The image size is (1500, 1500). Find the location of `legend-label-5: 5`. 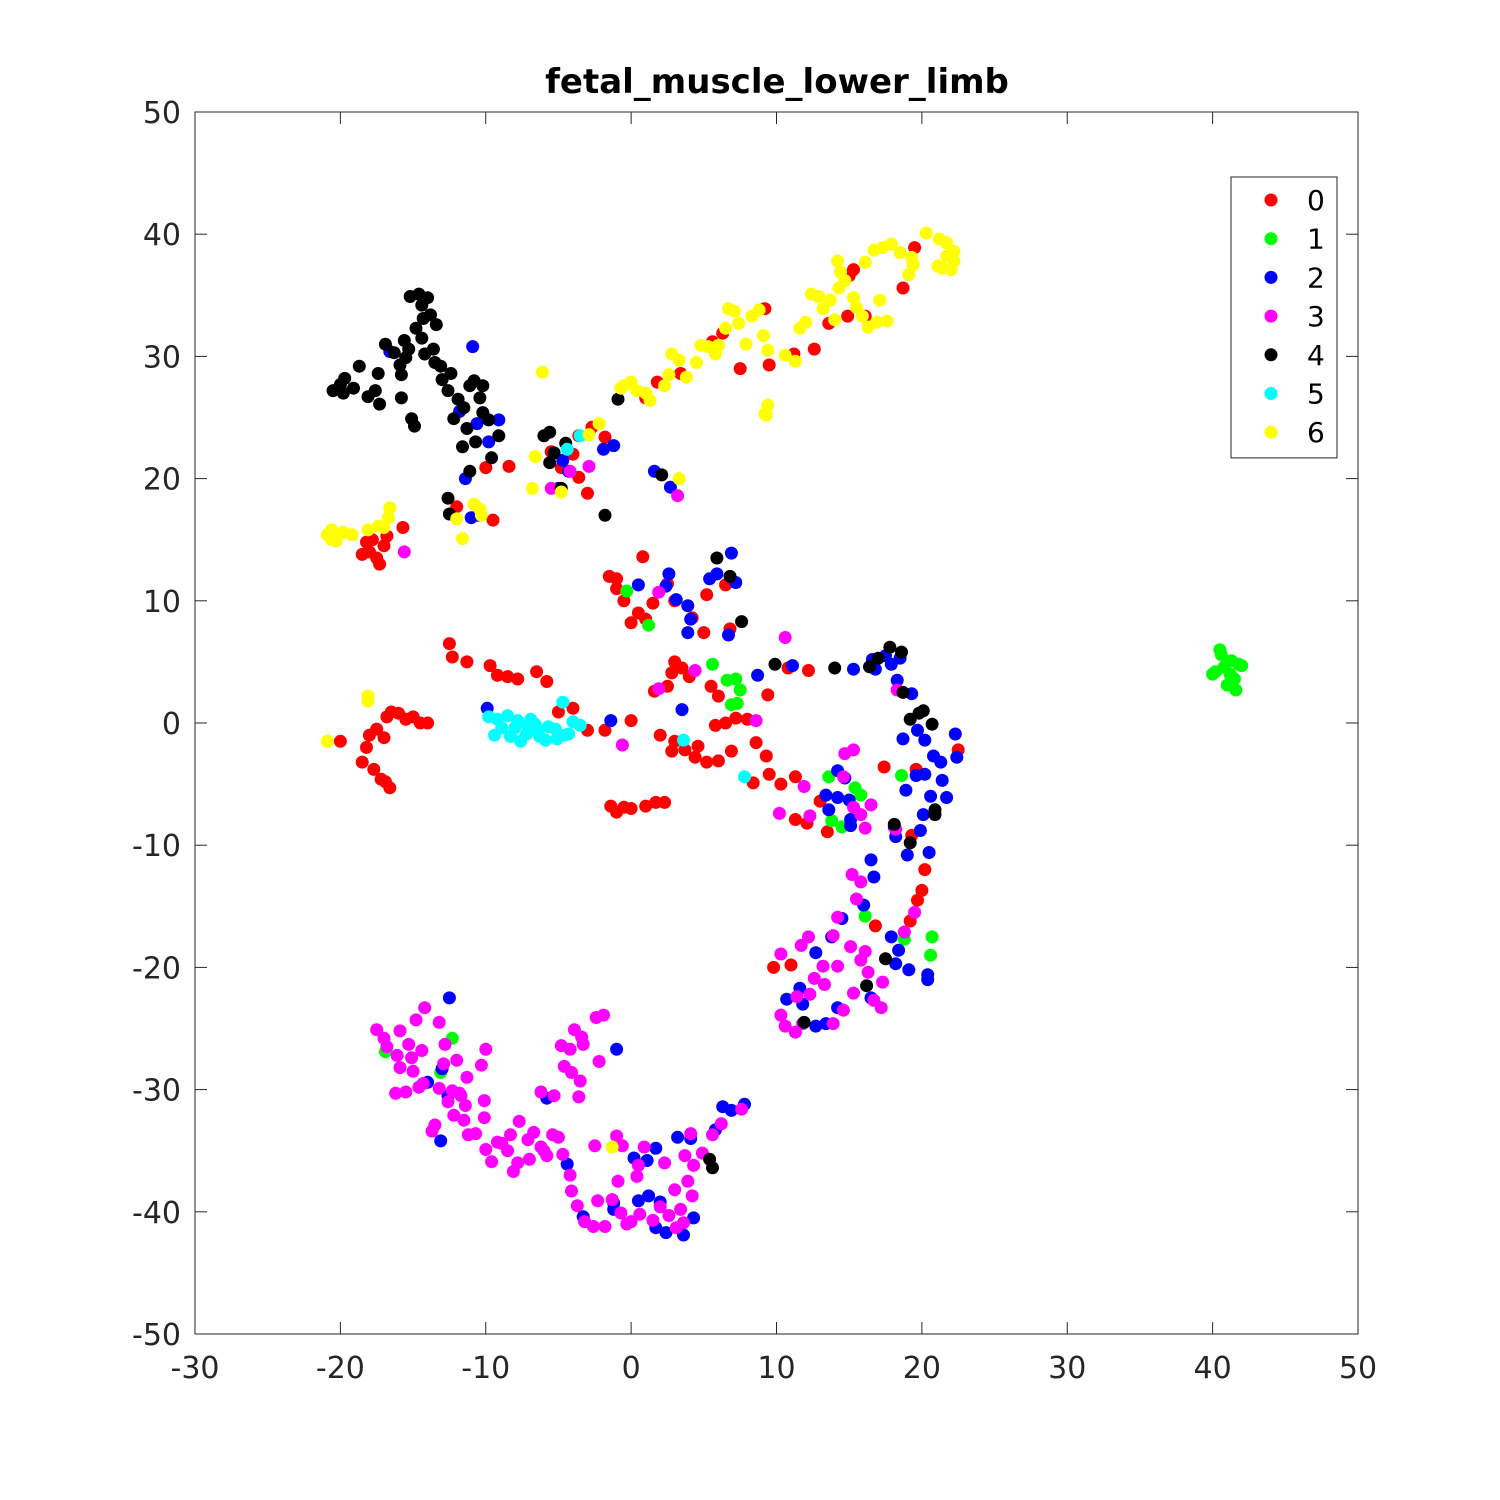

legend-label-5: 5 is located at coordinates (1316, 394).